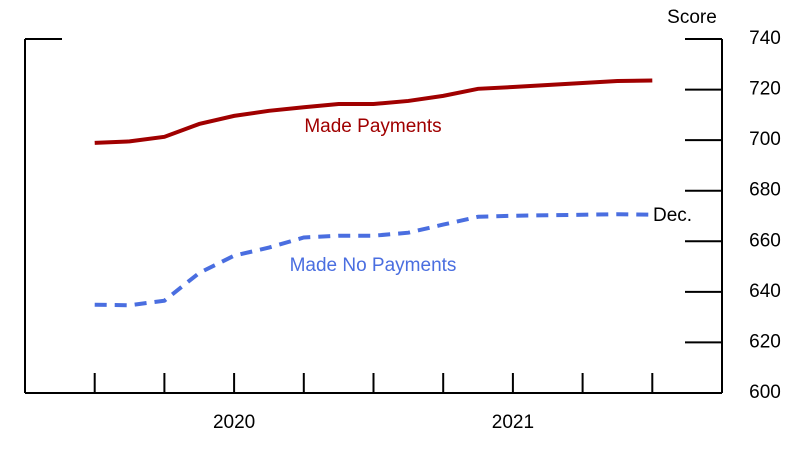 This screenshot has width=795, height=450. Describe the element at coordinates (672, 215) in the screenshot. I see `annotation: Dec.` at that location.